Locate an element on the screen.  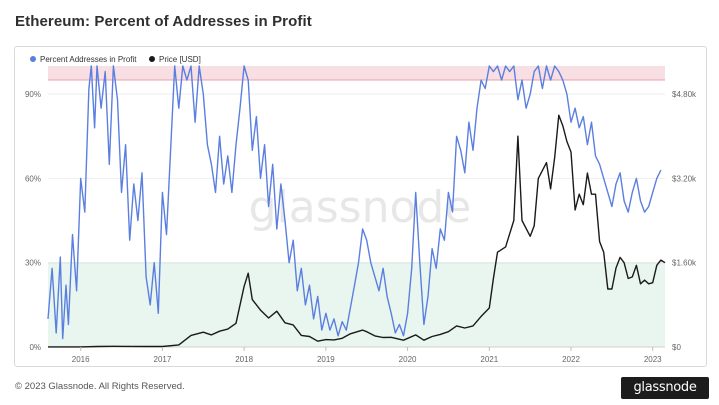
x-tick-label: 2020 is located at coordinates (408, 359).